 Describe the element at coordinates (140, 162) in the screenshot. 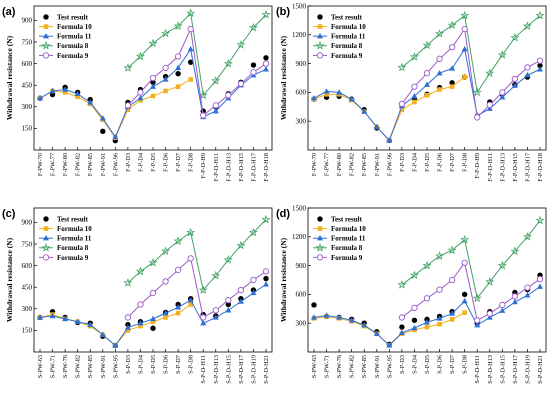

I see `x-tick-label: F-P-D4` at that location.